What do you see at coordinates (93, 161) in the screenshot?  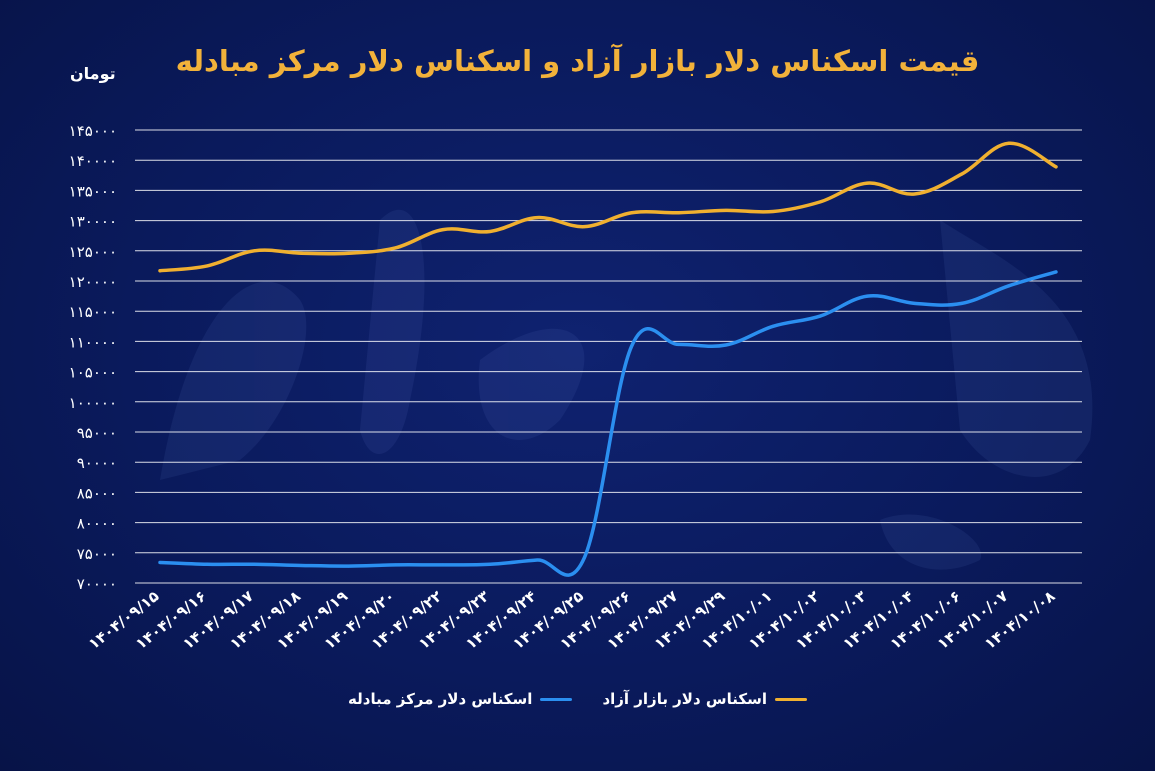 I see `y-tick-label: ۱۴۰۰۰۰` at bounding box center [93, 161].